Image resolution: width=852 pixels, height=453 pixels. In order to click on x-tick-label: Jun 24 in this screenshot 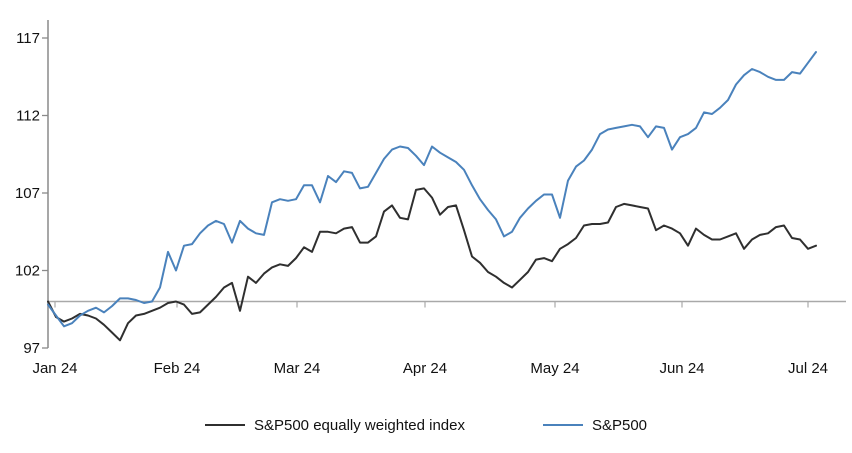, I will do `click(681, 368)`.